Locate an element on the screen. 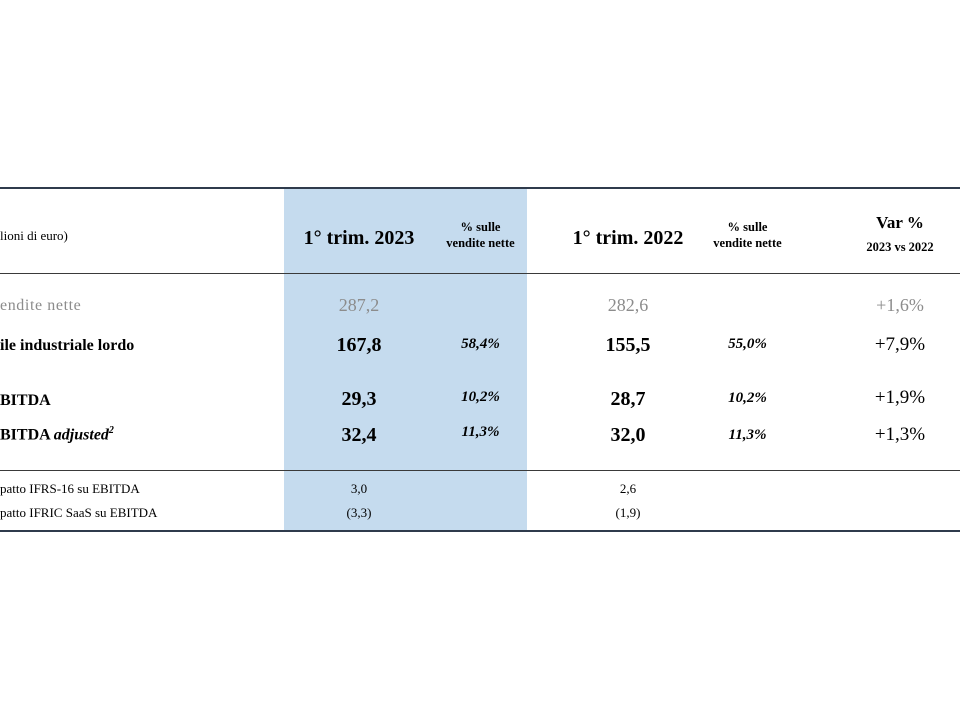  cell-value: 29,3 is located at coordinates (359, 399).